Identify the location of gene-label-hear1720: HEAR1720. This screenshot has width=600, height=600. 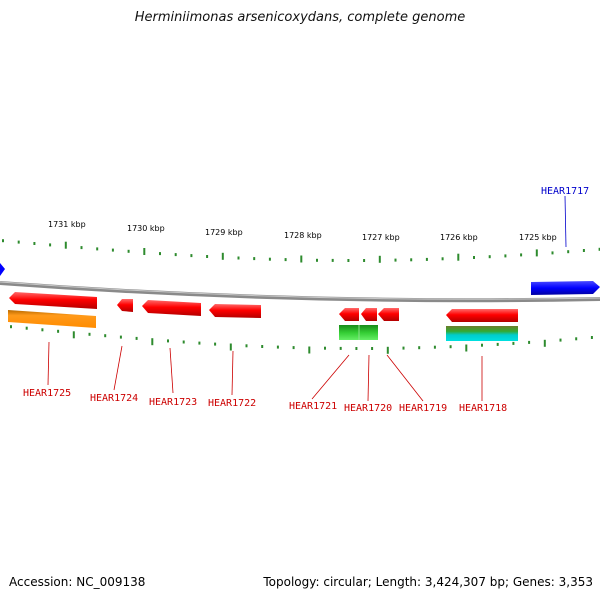
(368, 408).